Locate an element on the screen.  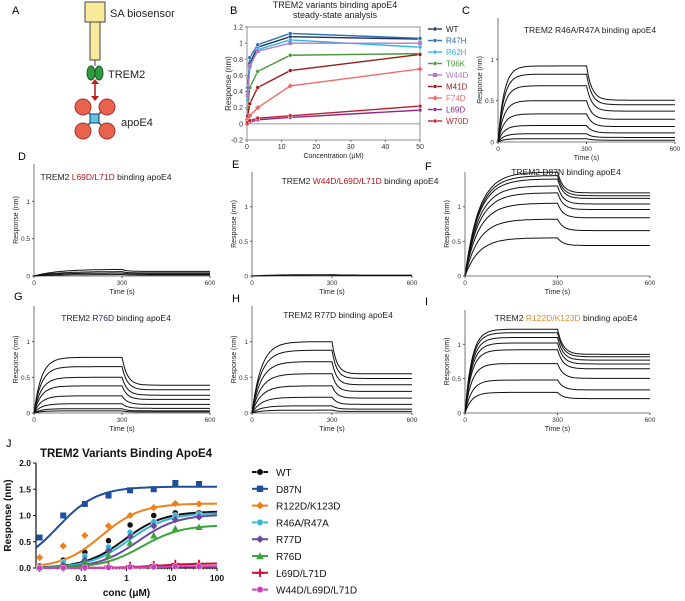
chart-f-ylabel: Response (nm) is located at coordinates (447, 224).